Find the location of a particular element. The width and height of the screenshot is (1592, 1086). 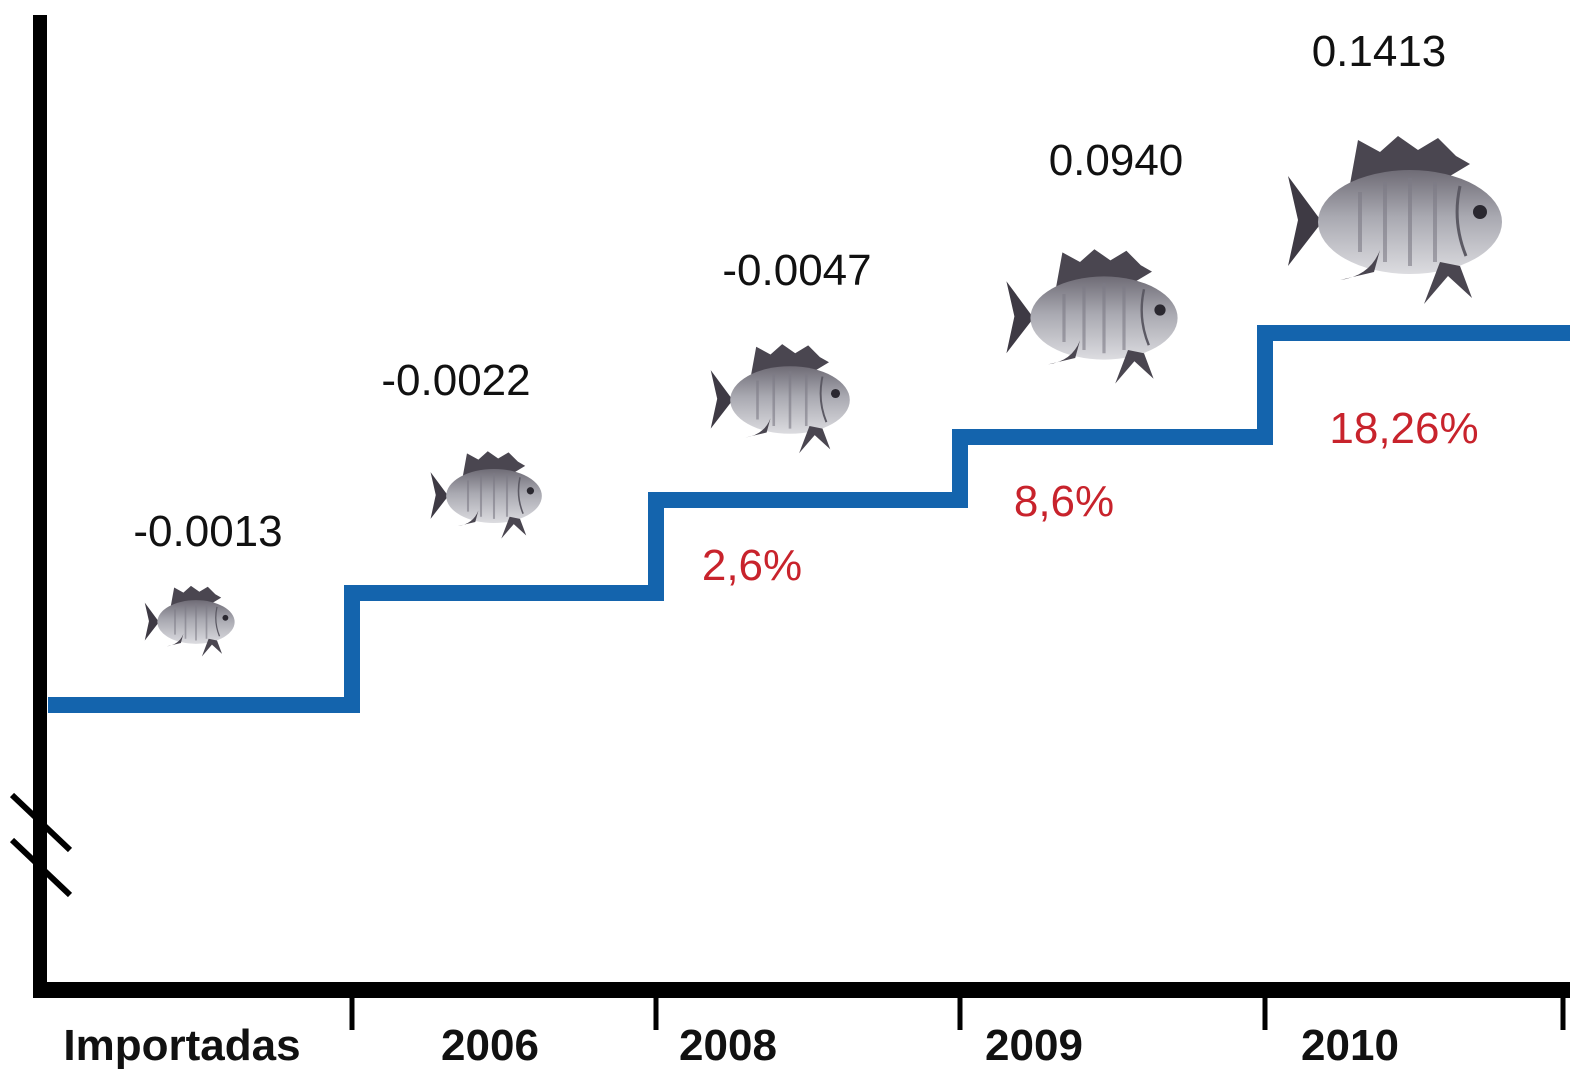

value-label: -0.0022 is located at coordinates (455, 380).